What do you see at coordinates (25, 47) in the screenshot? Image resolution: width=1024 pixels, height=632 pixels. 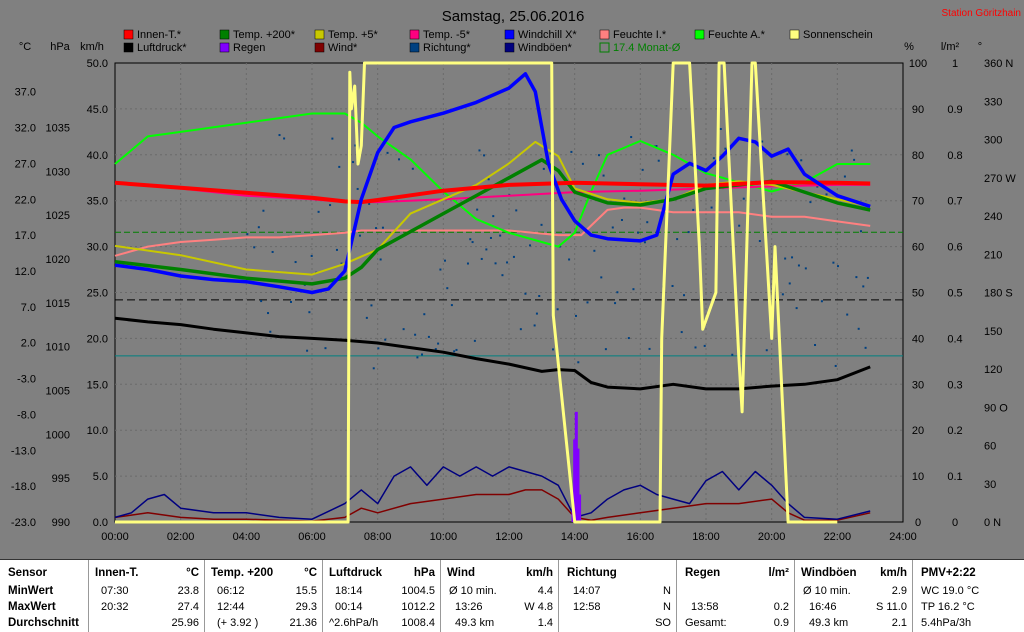 I see `unit-celsius: °C` at bounding box center [25, 47].